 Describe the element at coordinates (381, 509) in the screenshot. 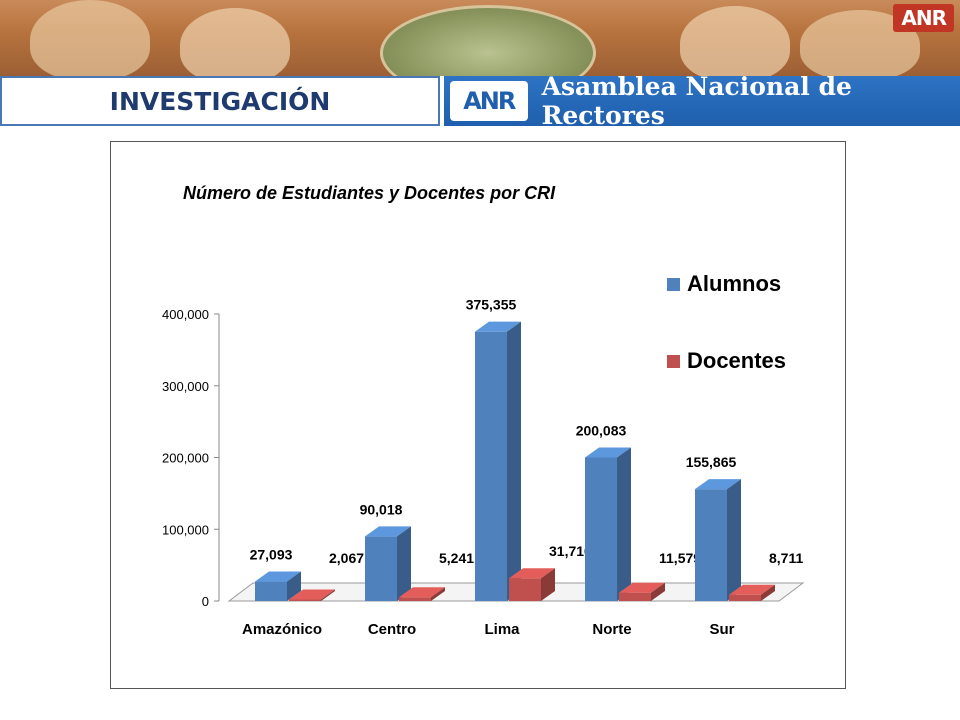

I see `bar-alumnos-centro-label: 90,018` at that location.